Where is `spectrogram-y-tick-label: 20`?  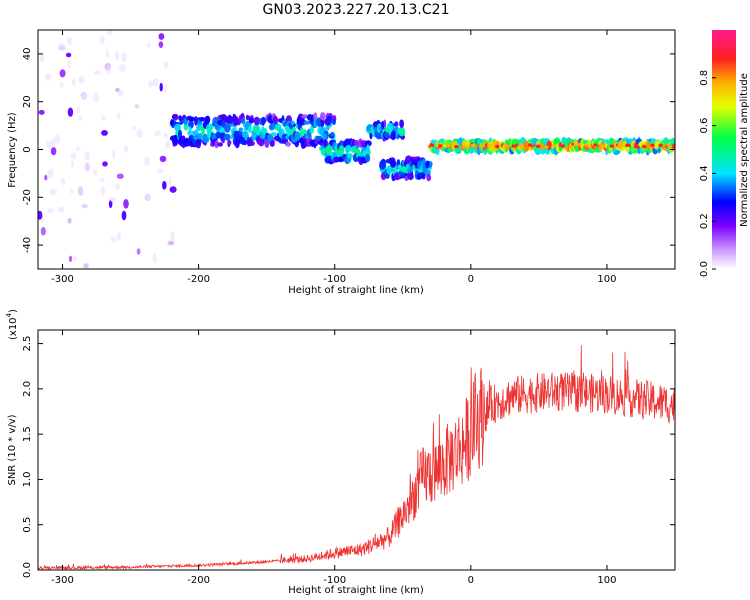
spectrogram-y-tick-label: 20 is located at coordinates (27, 101).